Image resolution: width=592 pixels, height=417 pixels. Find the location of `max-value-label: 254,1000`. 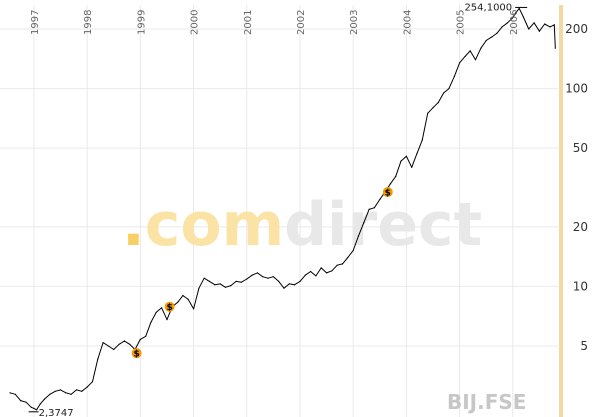

max-value-label: 254,1000 is located at coordinates (488, 7).